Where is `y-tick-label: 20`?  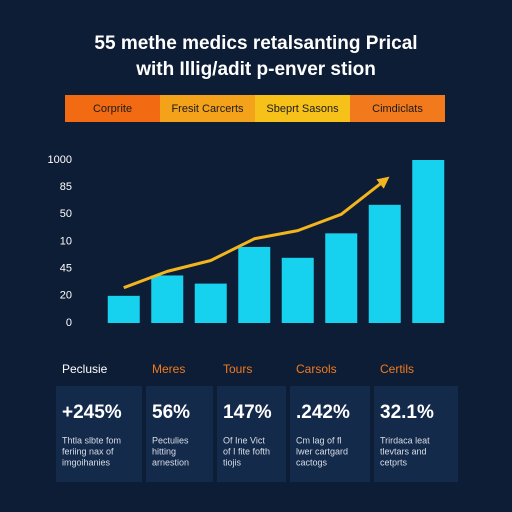 y-tick-label: 20 is located at coordinates (66, 296).